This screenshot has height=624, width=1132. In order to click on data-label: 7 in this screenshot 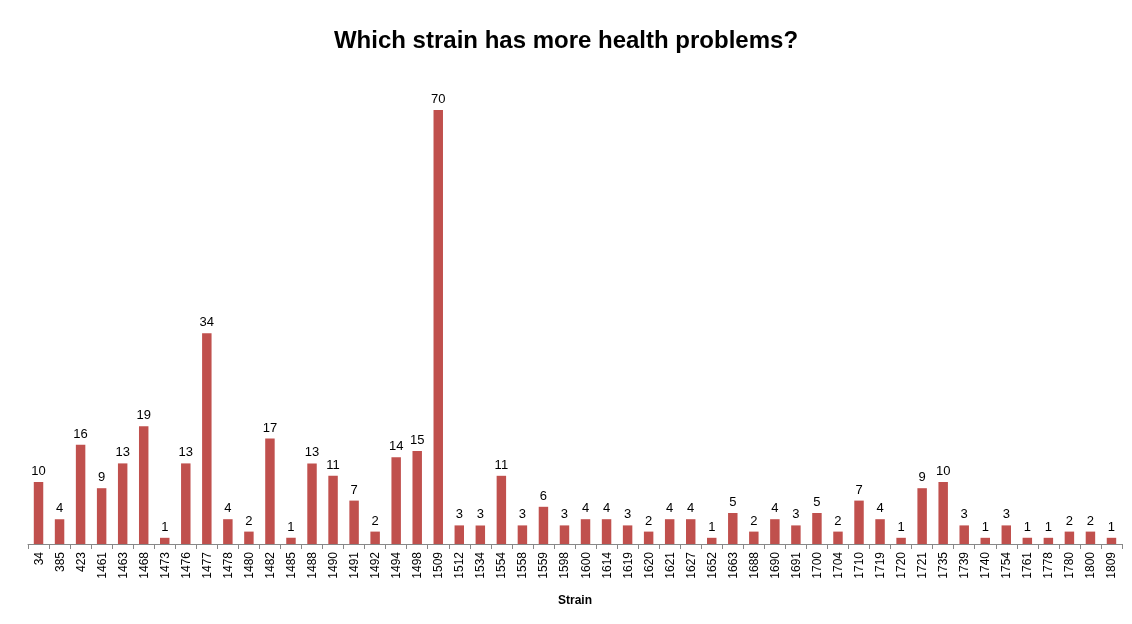, I will do `click(859, 489)`.